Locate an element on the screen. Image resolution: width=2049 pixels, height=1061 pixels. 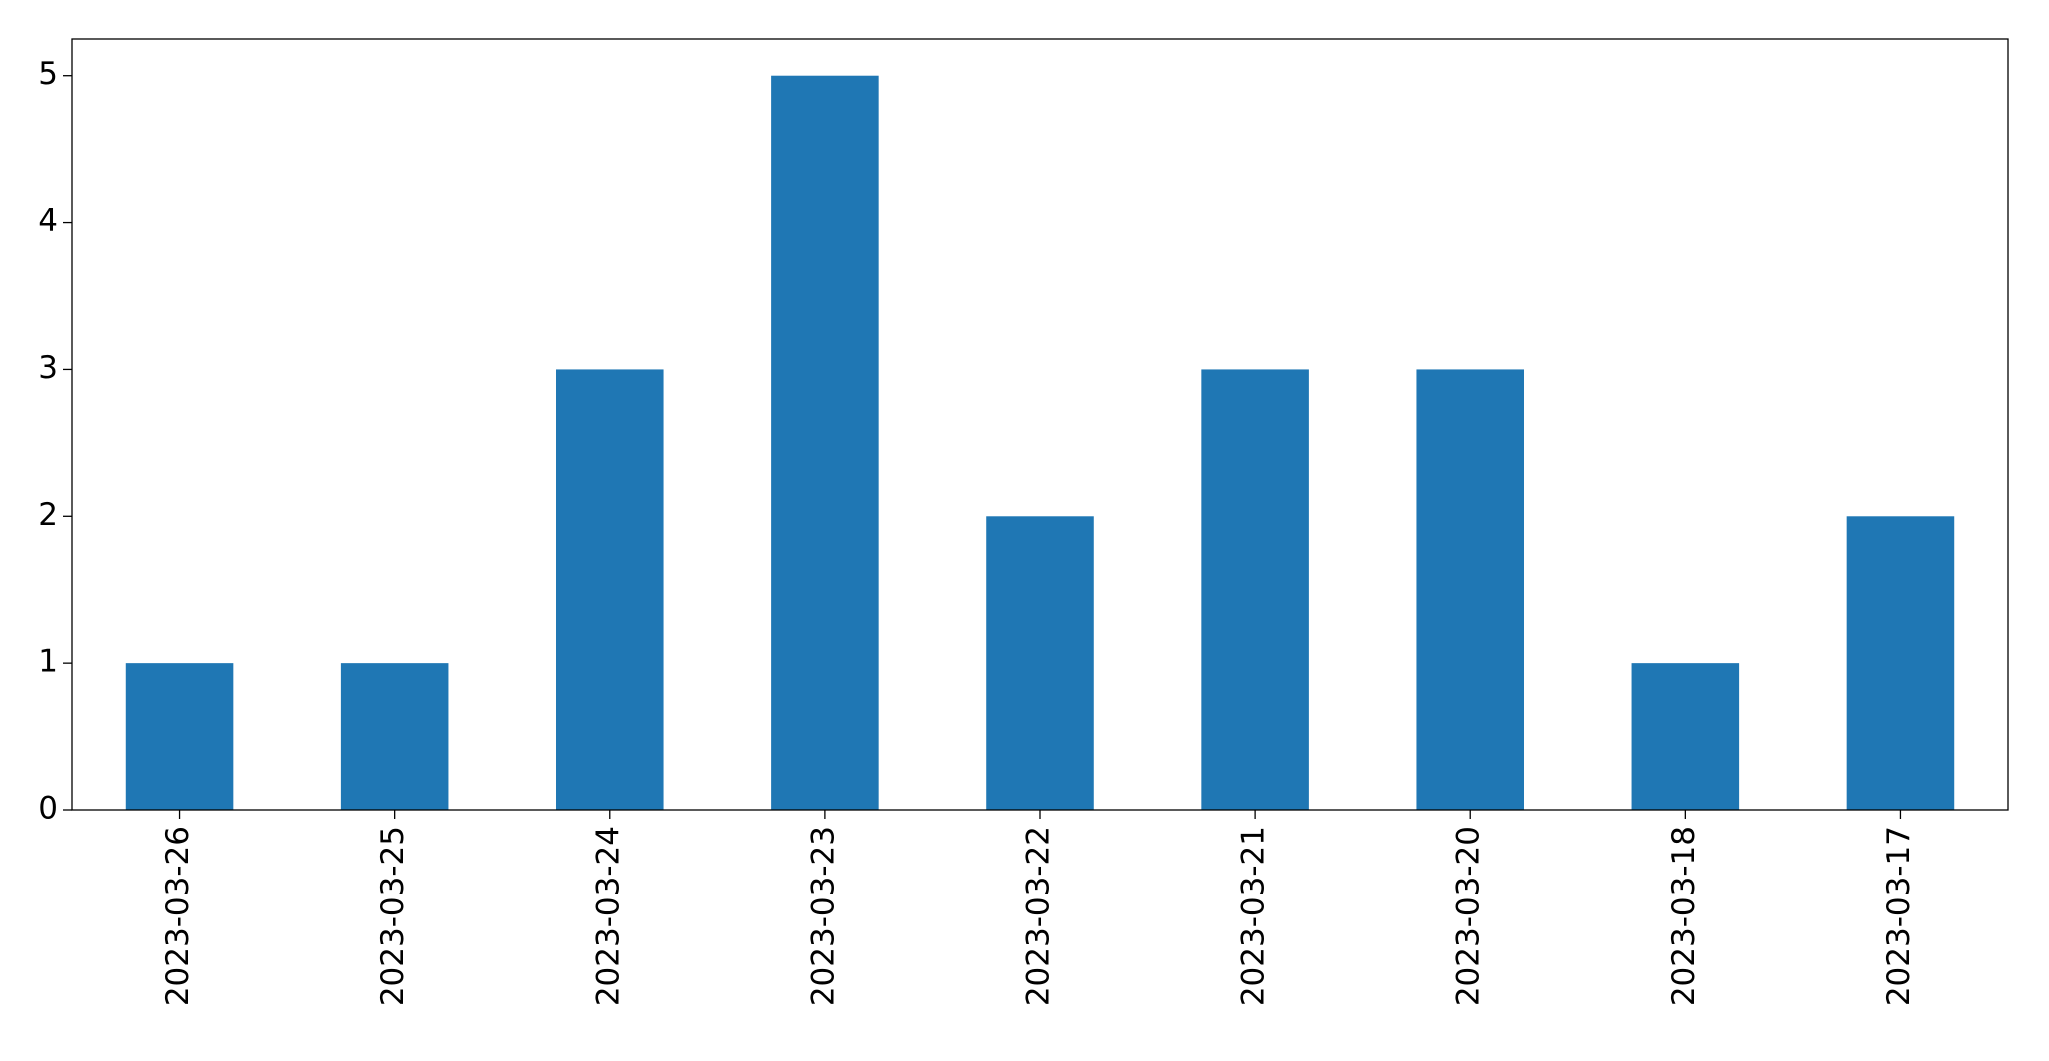
y-tick-label: 1 is located at coordinates (48, 662).